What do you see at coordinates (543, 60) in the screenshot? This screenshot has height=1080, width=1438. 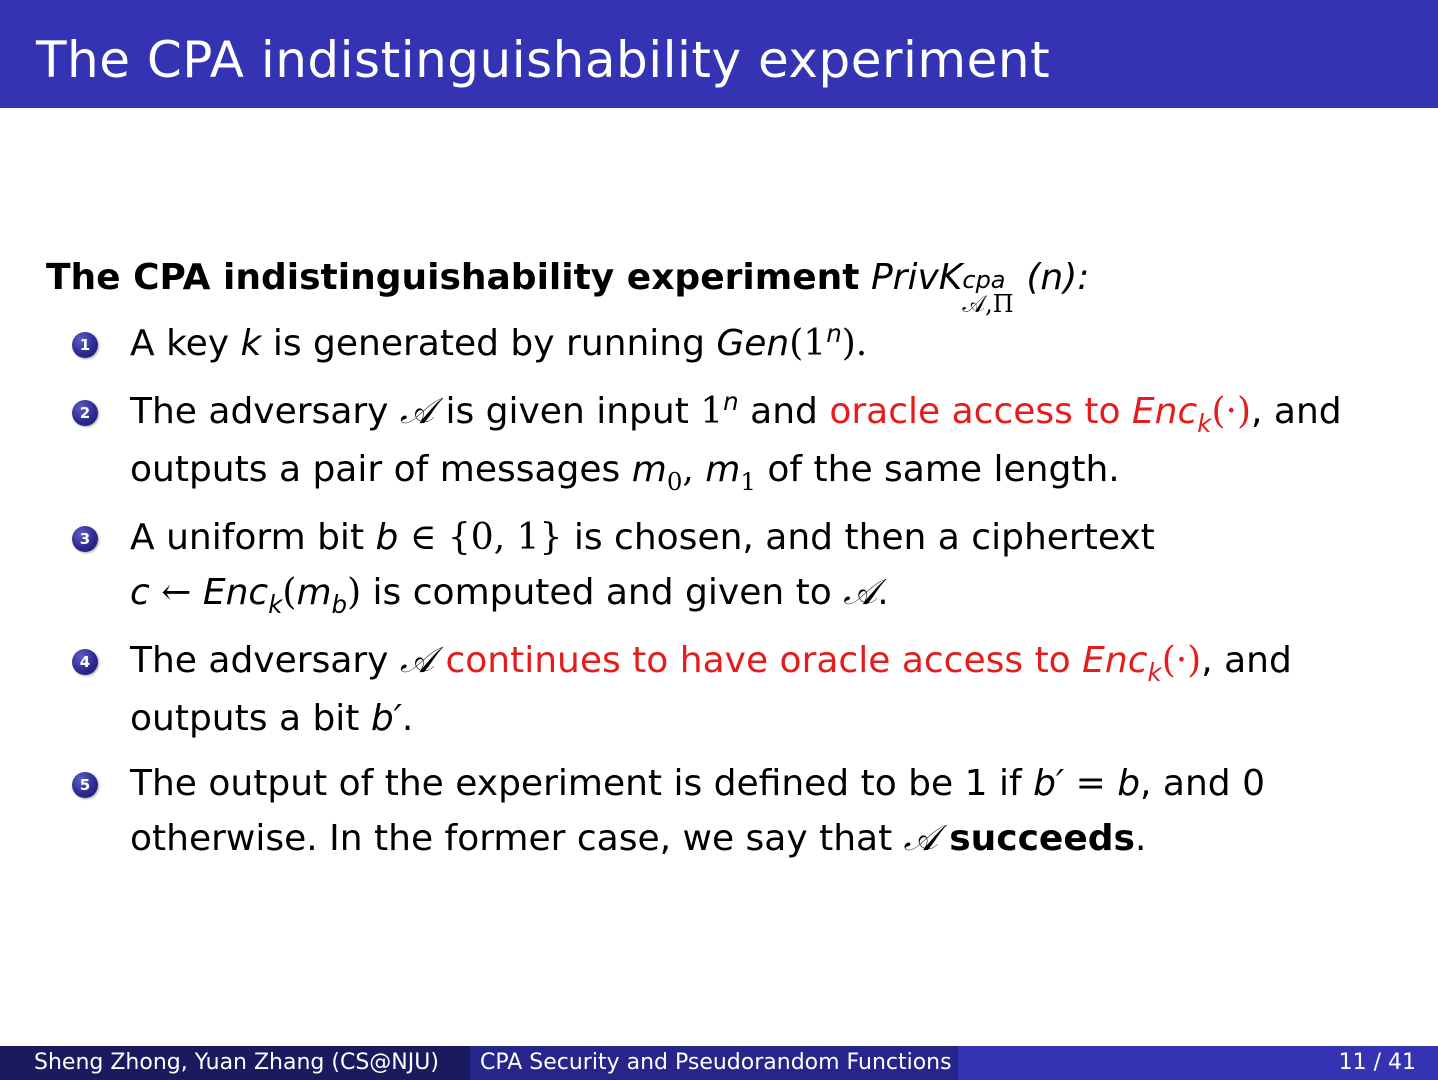 I see `slide-title: The CPA indistinguishability experiment` at bounding box center [543, 60].